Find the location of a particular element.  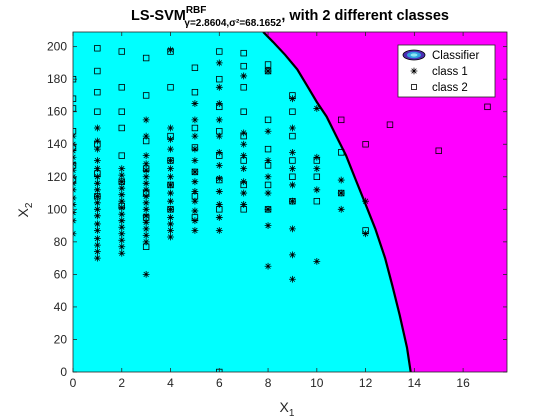

chart-title-subscript: γ=2.8604,σ²=68.1652 is located at coordinates (232, 23).